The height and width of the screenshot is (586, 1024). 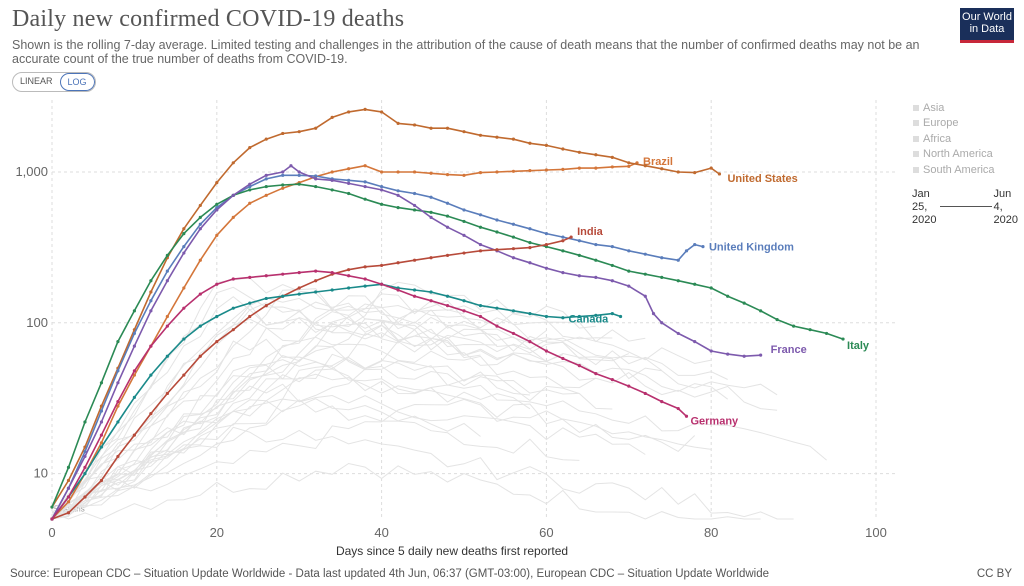 What do you see at coordinates (954, 155) in the screenshot?
I see `legend-item: North America` at bounding box center [954, 155].